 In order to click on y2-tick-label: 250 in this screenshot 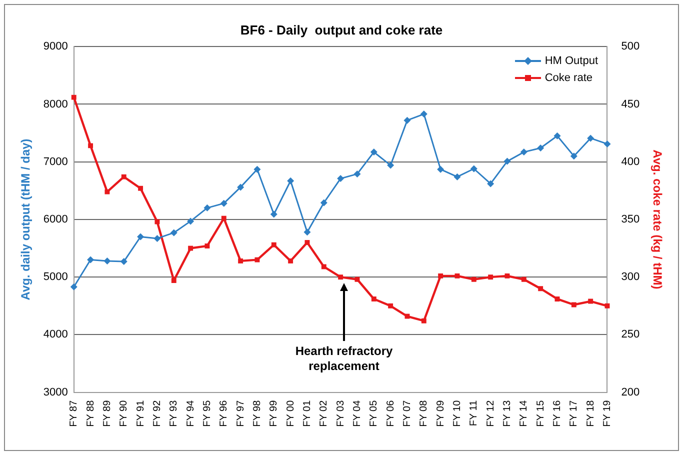, I will do `click(630, 334)`.